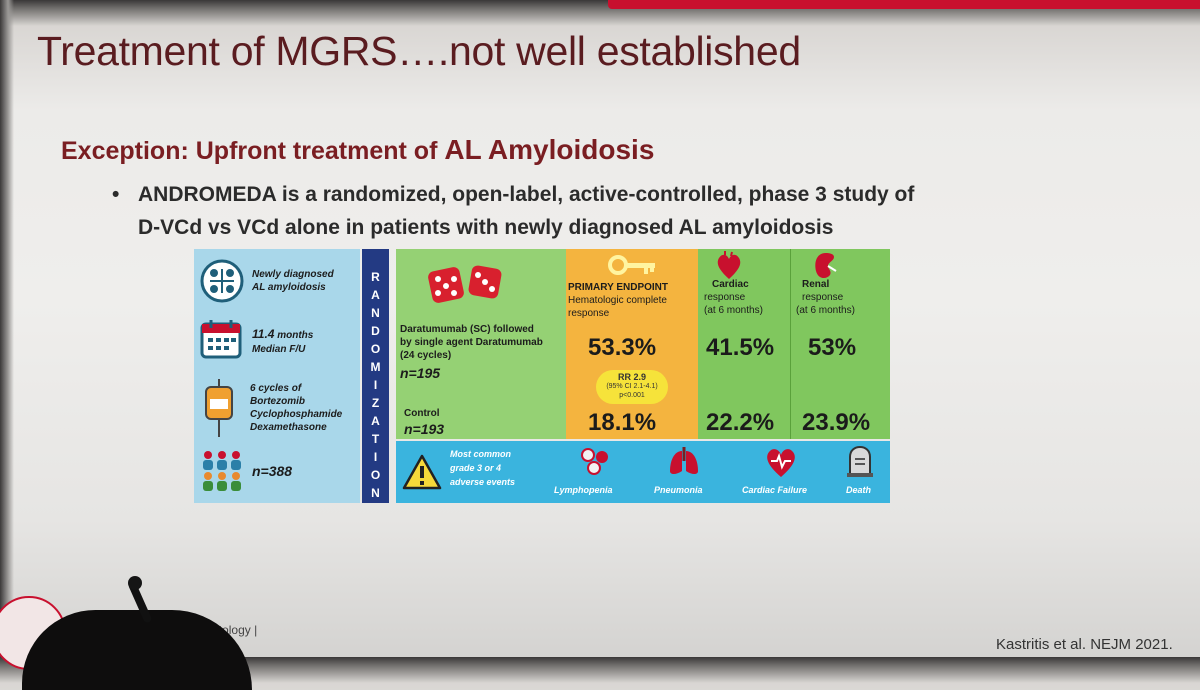  What do you see at coordinates (375, 376) in the screenshot?
I see `randomization-bar: R A N D O M I Z A T I O N` at bounding box center [375, 376].